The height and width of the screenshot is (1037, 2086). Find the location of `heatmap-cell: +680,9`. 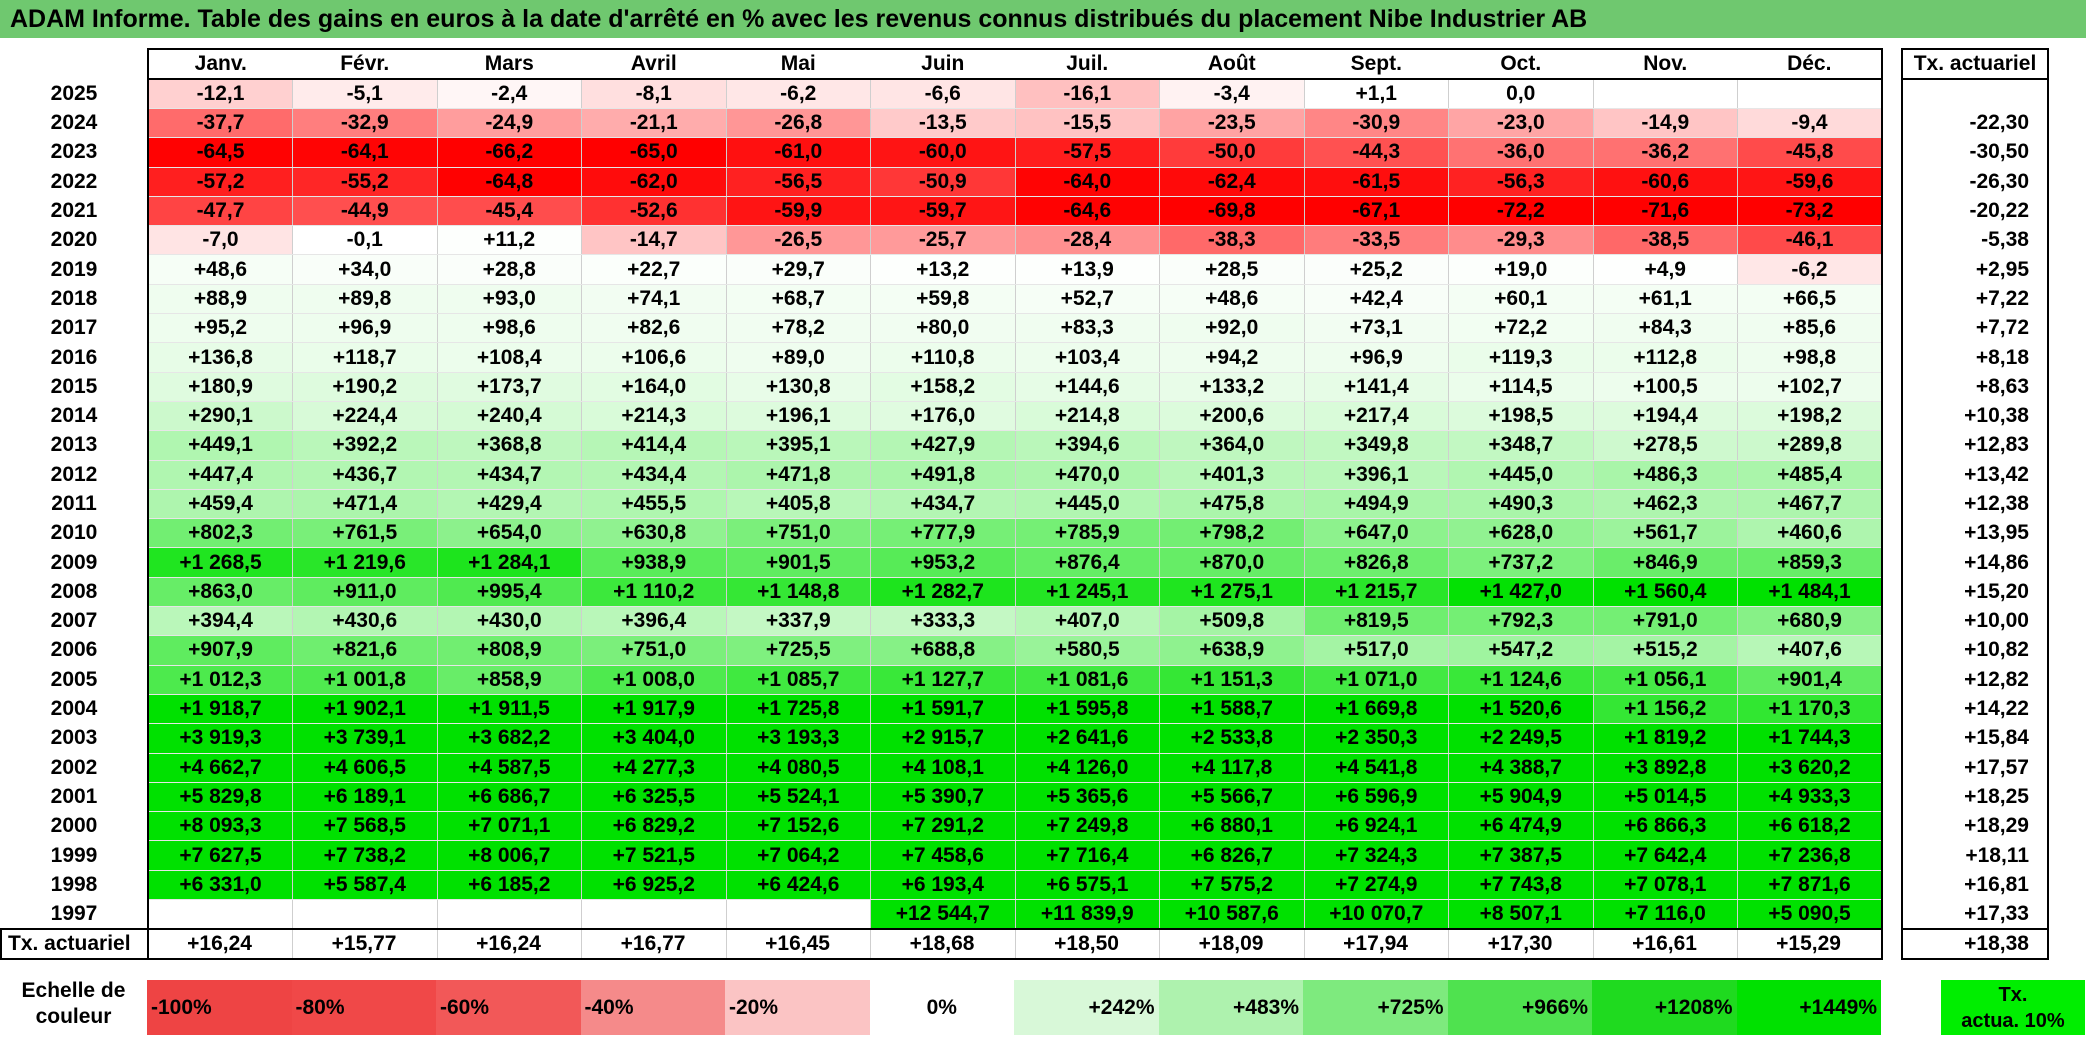

heatmap-cell: +680,9 is located at coordinates (1810, 621).